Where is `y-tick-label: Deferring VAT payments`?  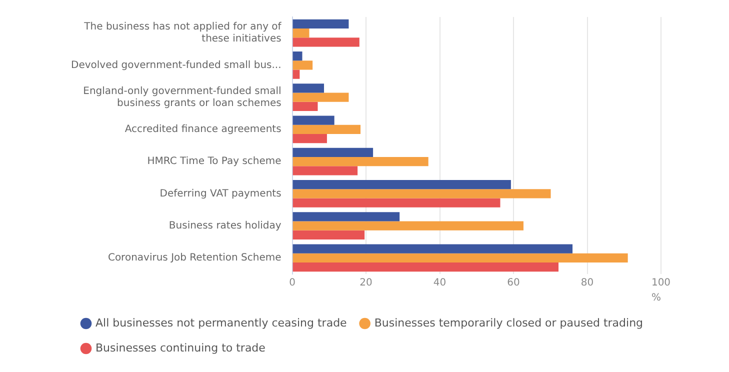
y-tick-label: Deferring VAT payments is located at coordinates (221, 194).